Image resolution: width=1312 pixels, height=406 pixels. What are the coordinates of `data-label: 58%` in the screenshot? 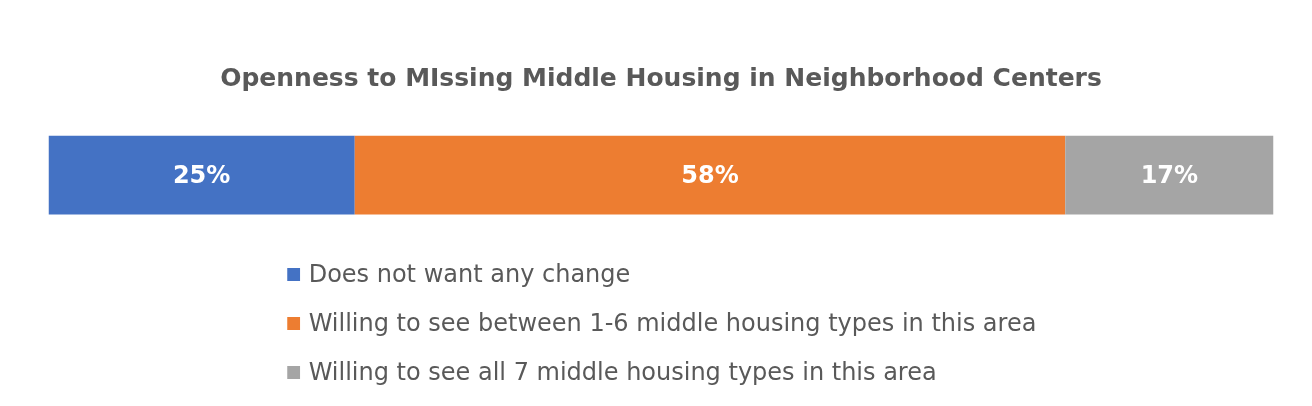 It's located at (710, 175).